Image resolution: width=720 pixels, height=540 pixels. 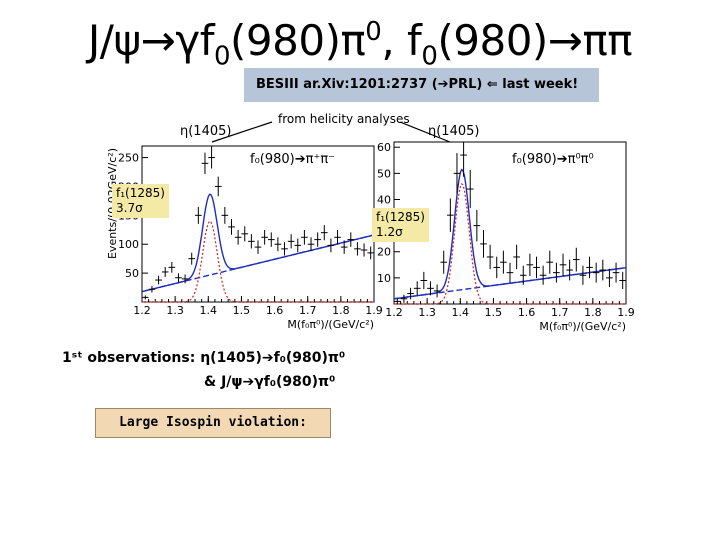 I want to click on y-tick-label: 20, so click(x=384, y=252).